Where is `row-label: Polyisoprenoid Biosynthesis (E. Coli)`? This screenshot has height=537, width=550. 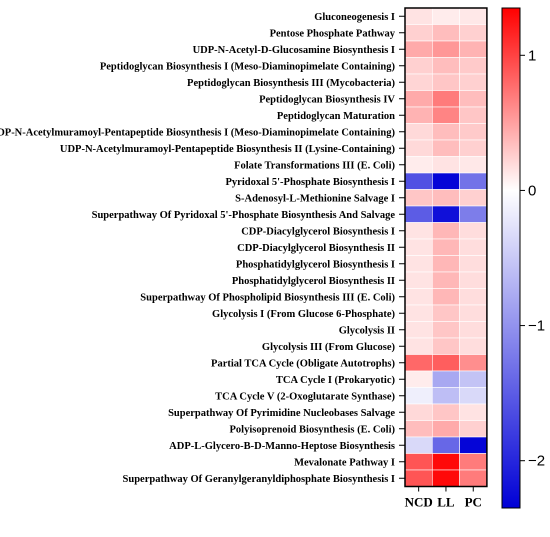
row-label: Polyisoprenoid Biosynthesis (E. Coli) is located at coordinates (313, 429).